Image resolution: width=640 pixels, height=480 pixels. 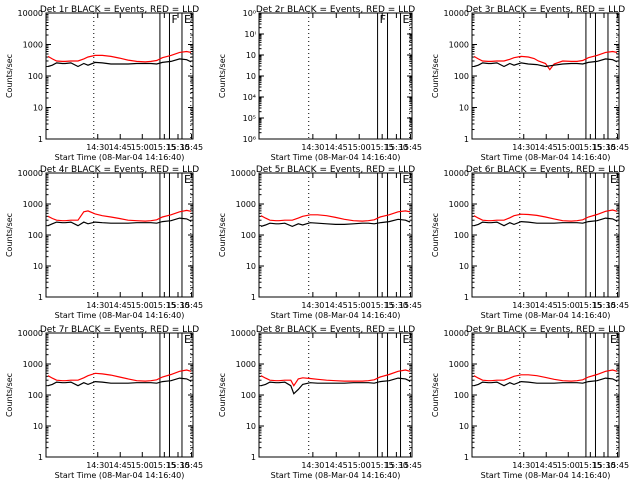 I want to click on y-tick-label: 10⁳, so click(x=251, y=76).